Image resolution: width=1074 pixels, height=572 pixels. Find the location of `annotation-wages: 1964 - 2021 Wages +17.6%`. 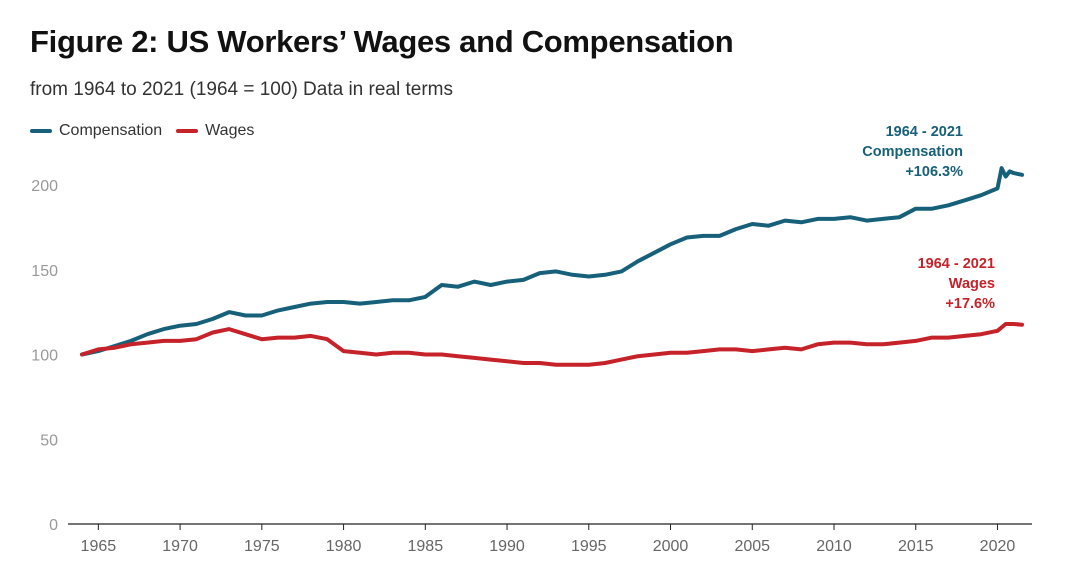

annotation-wages: 1964 - 2021 Wages +17.6% is located at coordinates (957, 284).